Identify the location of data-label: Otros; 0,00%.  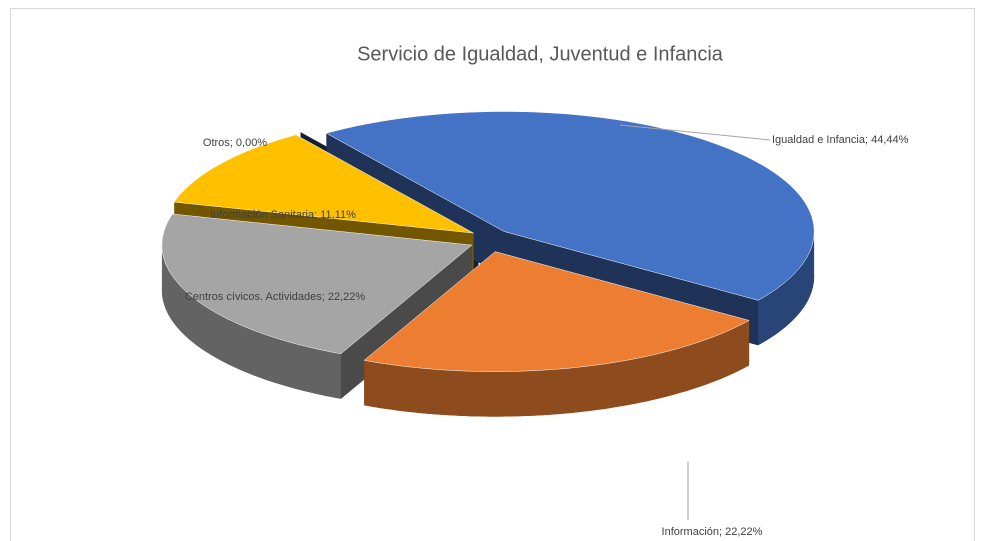
(235, 143).